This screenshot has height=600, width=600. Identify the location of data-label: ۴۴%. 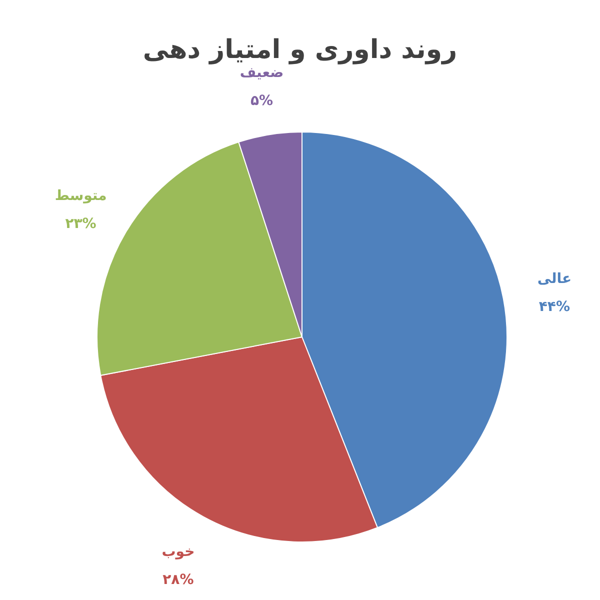
(554, 306).